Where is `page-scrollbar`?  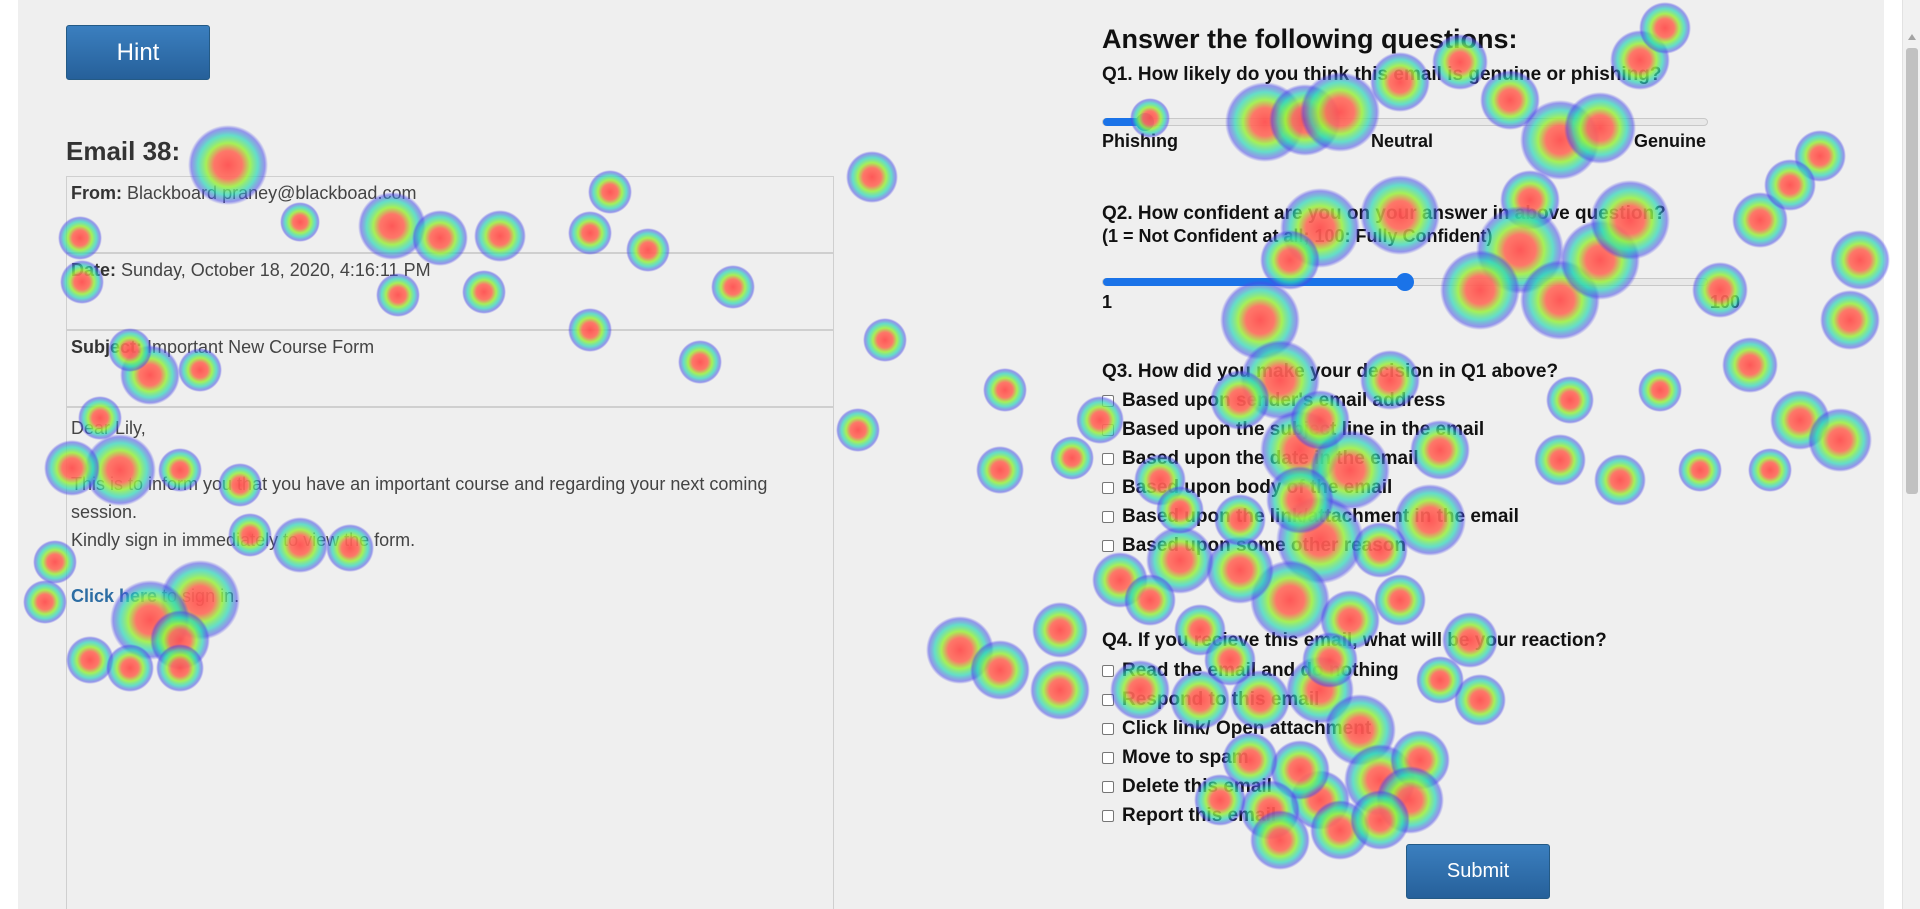 page-scrollbar is located at coordinates (1911, 454).